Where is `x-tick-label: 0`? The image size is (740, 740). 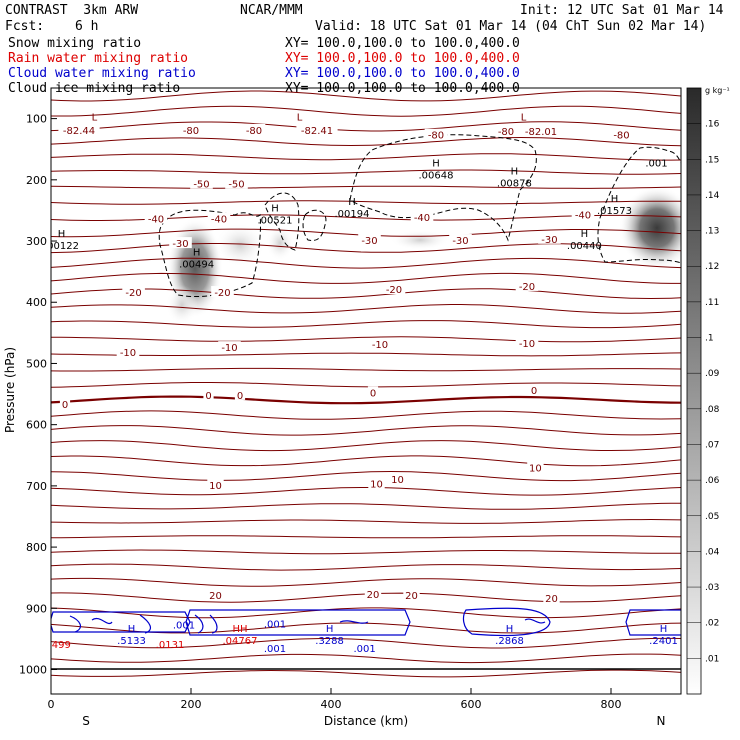 x-tick-label: 0 is located at coordinates (51, 704).